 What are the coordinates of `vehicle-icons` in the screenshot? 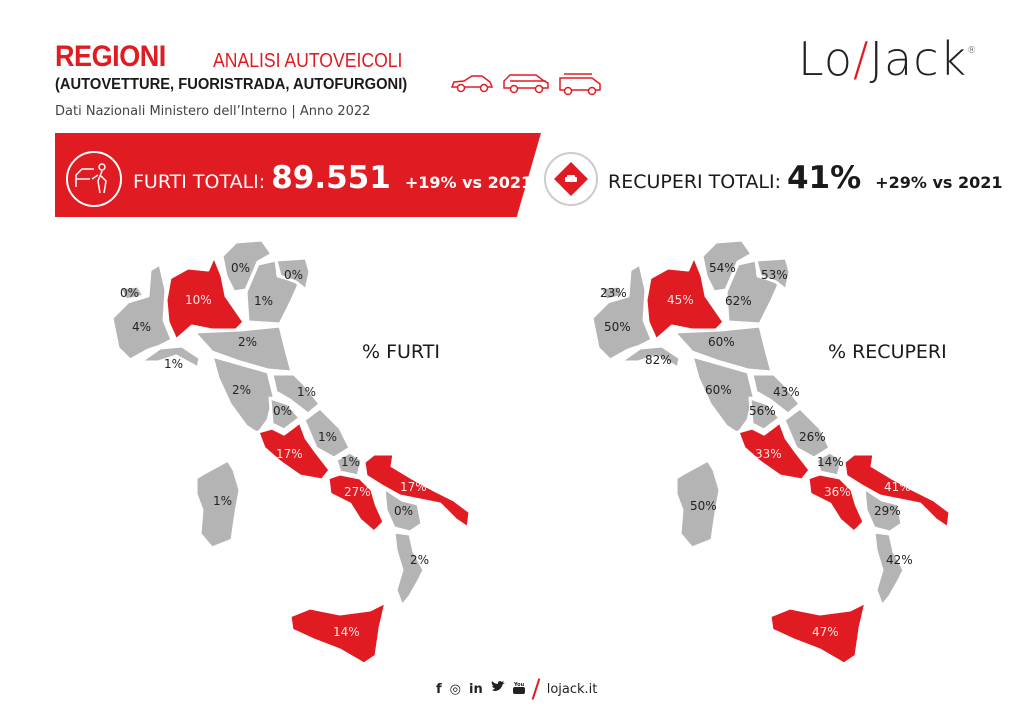 It's located at (526, 84).